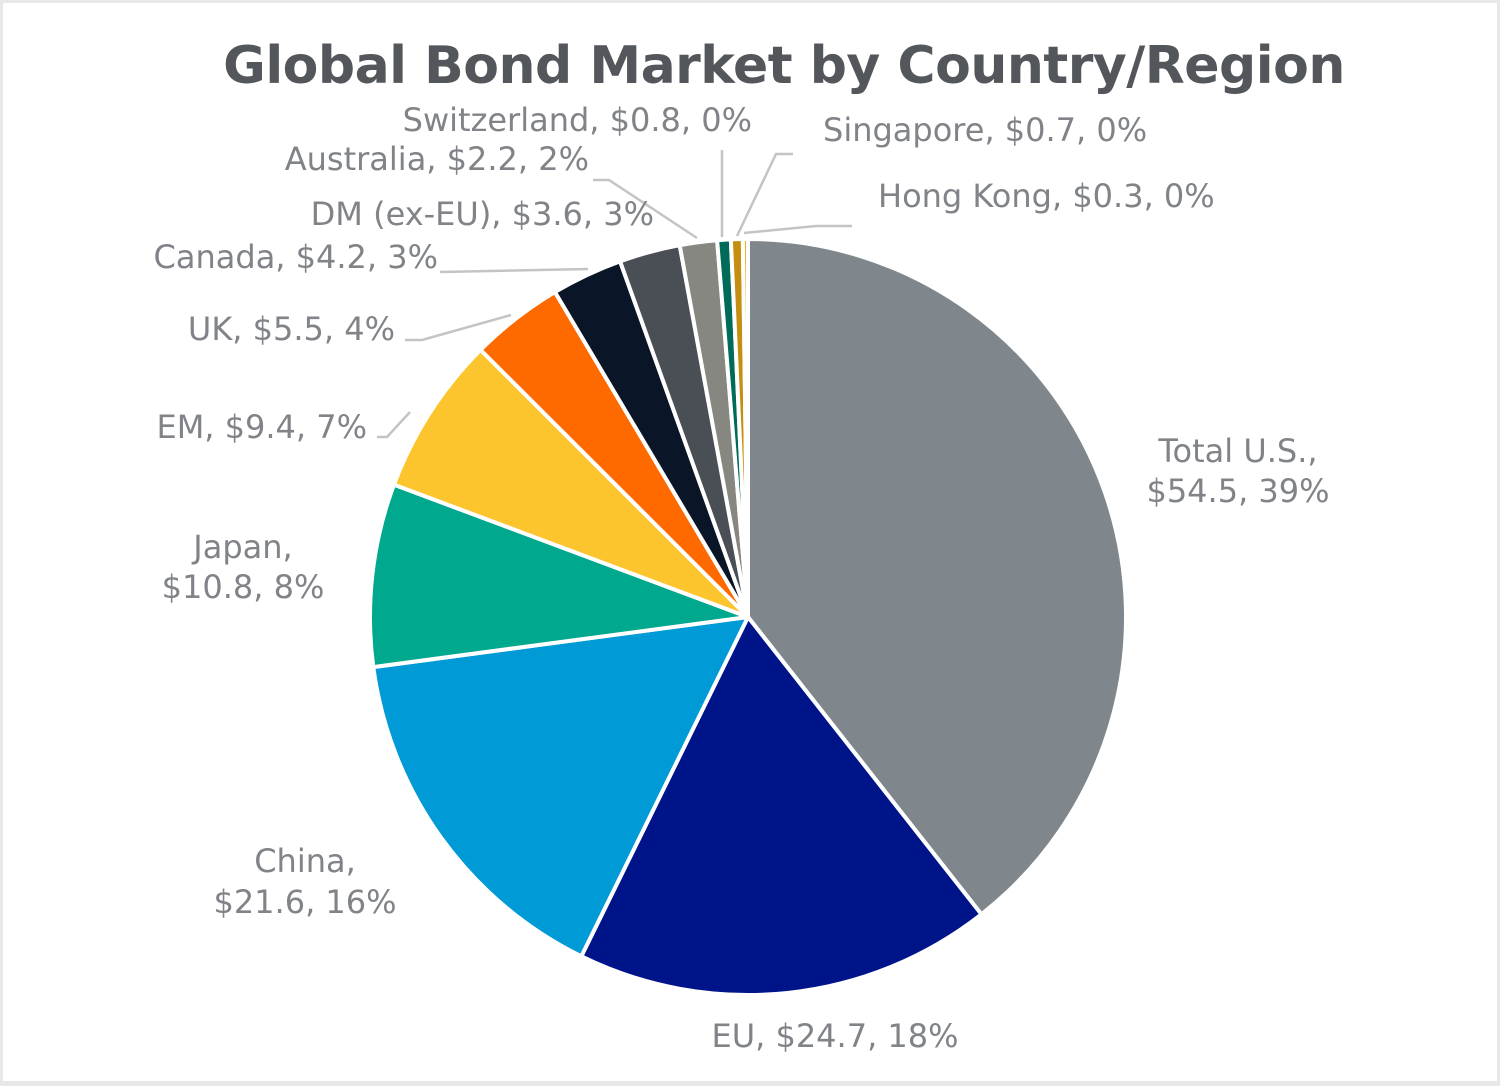  Describe the element at coordinates (559, 576) in the screenshot. I see `pie-slice-japan` at that location.